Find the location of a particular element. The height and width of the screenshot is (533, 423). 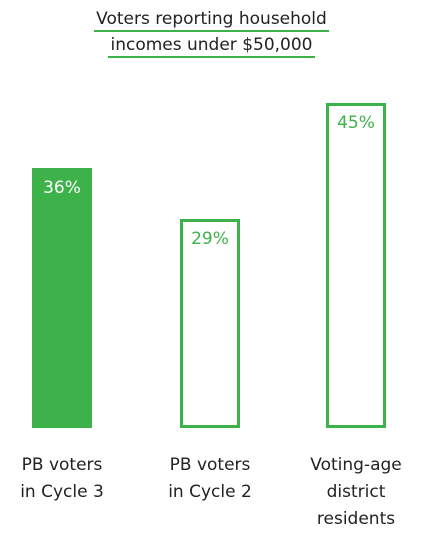

bar-value-label-2: 29% is located at coordinates (210, 238).